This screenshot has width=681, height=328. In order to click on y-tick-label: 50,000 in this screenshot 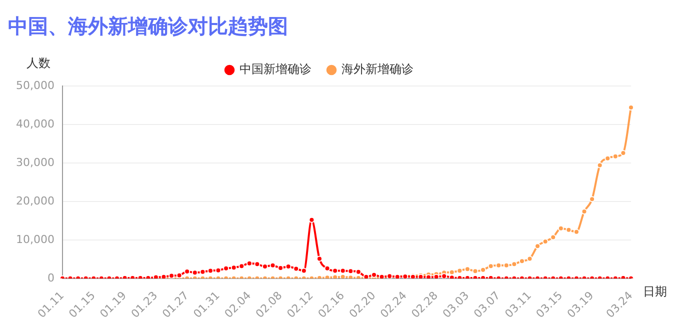, I will do `click(35, 85)`.